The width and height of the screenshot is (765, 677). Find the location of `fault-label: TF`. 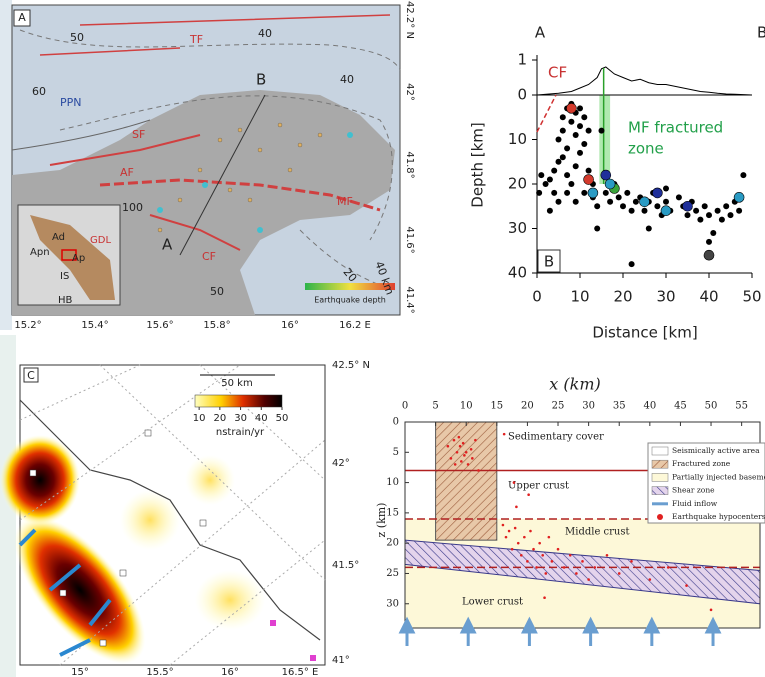

fault-label: TF is located at coordinates (196, 39).